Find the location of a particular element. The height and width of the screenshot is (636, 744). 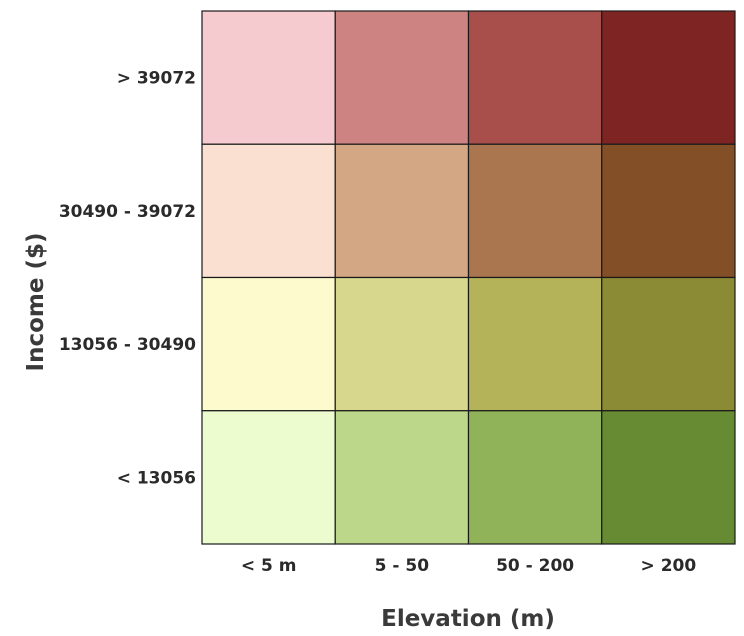

x-tick-label: 5 - 50 is located at coordinates (402, 566).